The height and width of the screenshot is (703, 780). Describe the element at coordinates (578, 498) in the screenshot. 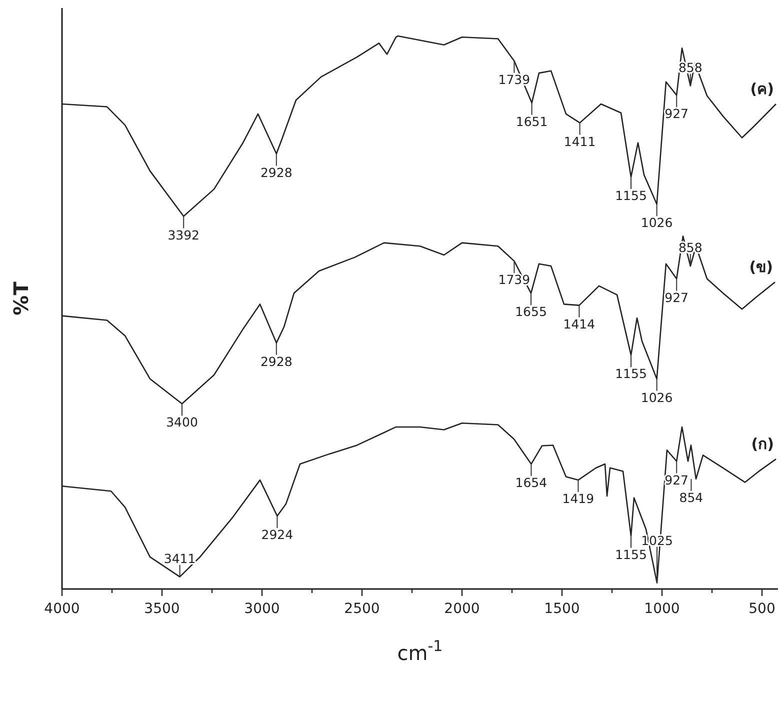

I see `annotation: 1419` at that location.